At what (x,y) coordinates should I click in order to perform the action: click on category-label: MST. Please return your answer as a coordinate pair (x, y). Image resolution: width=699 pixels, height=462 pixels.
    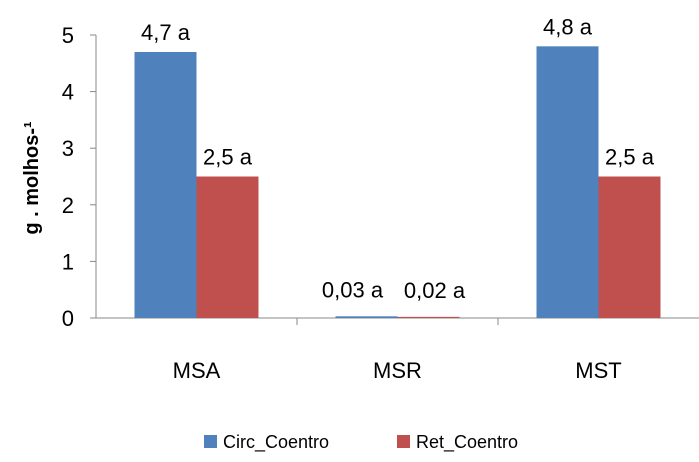
    Looking at the image, I should click on (598, 370).